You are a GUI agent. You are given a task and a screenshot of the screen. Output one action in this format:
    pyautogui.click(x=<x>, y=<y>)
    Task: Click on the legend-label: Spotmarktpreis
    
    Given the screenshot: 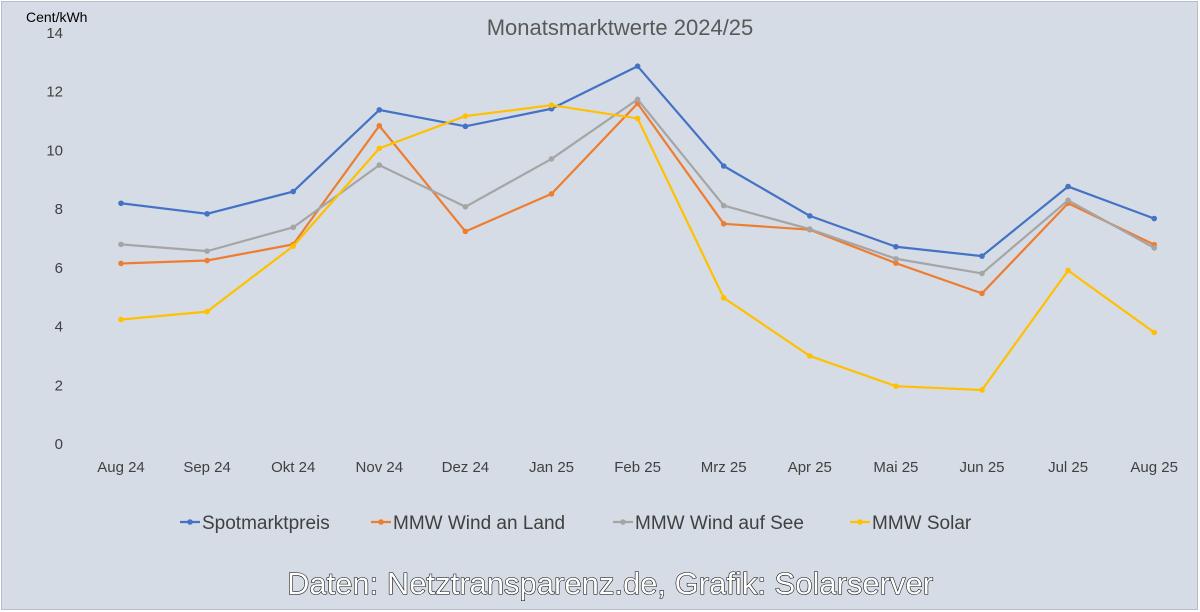 What is the action you would take?
    pyautogui.click(x=266, y=523)
    